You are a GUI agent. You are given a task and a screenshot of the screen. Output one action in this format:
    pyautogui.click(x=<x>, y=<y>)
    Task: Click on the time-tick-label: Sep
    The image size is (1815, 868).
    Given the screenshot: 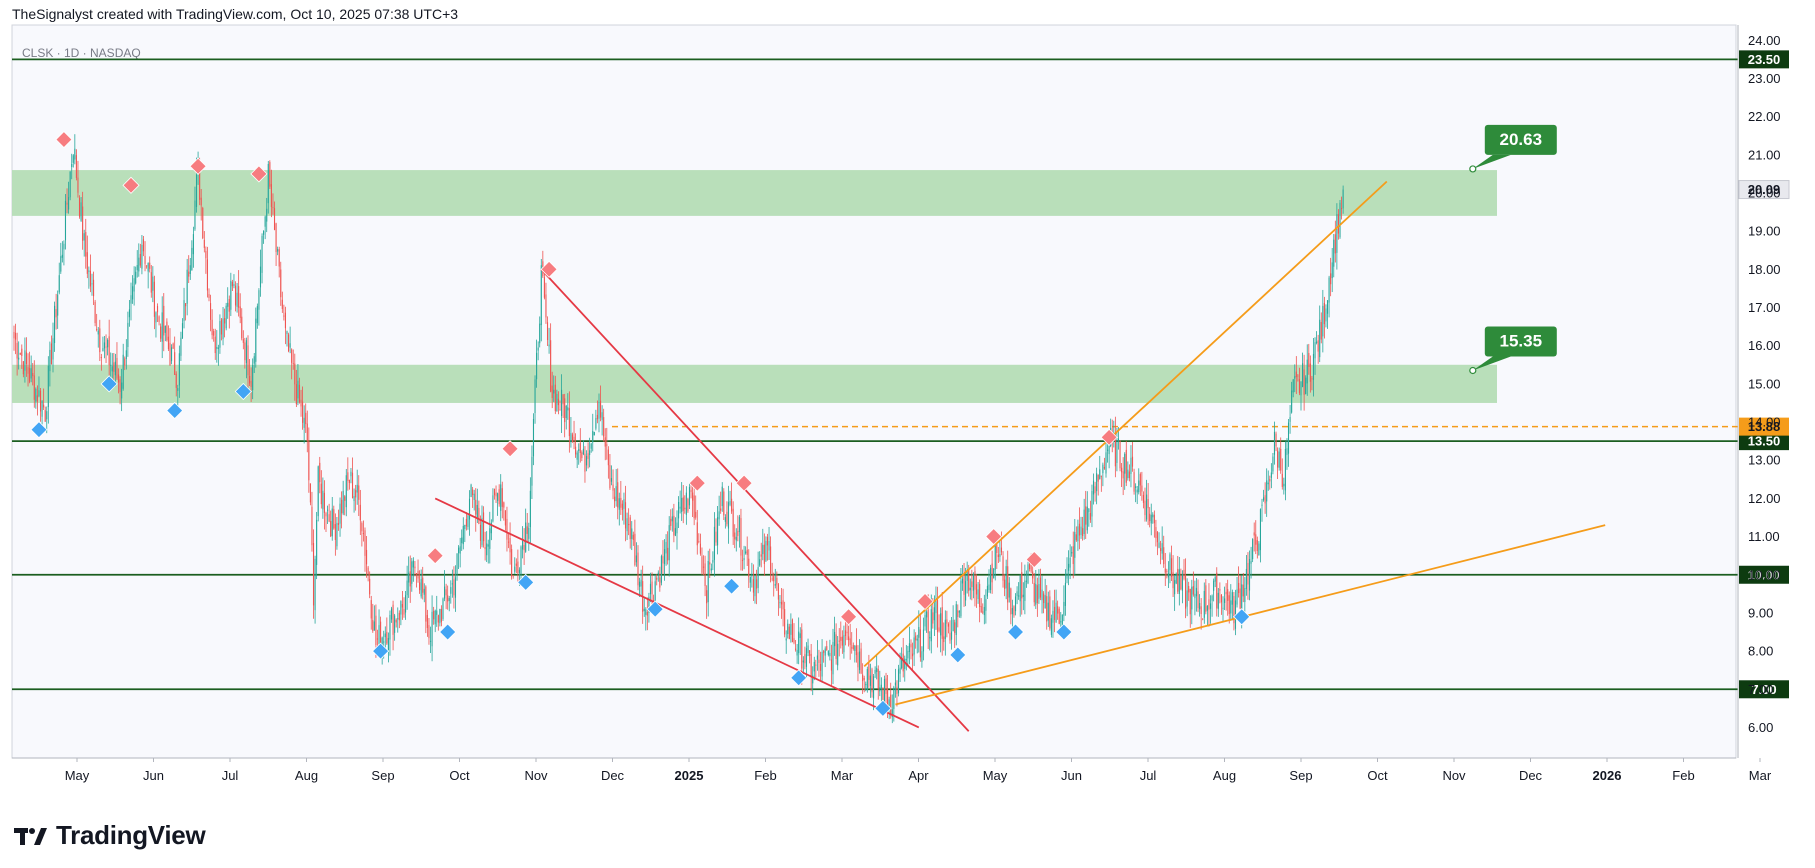 What is the action you would take?
    pyautogui.click(x=1300, y=775)
    